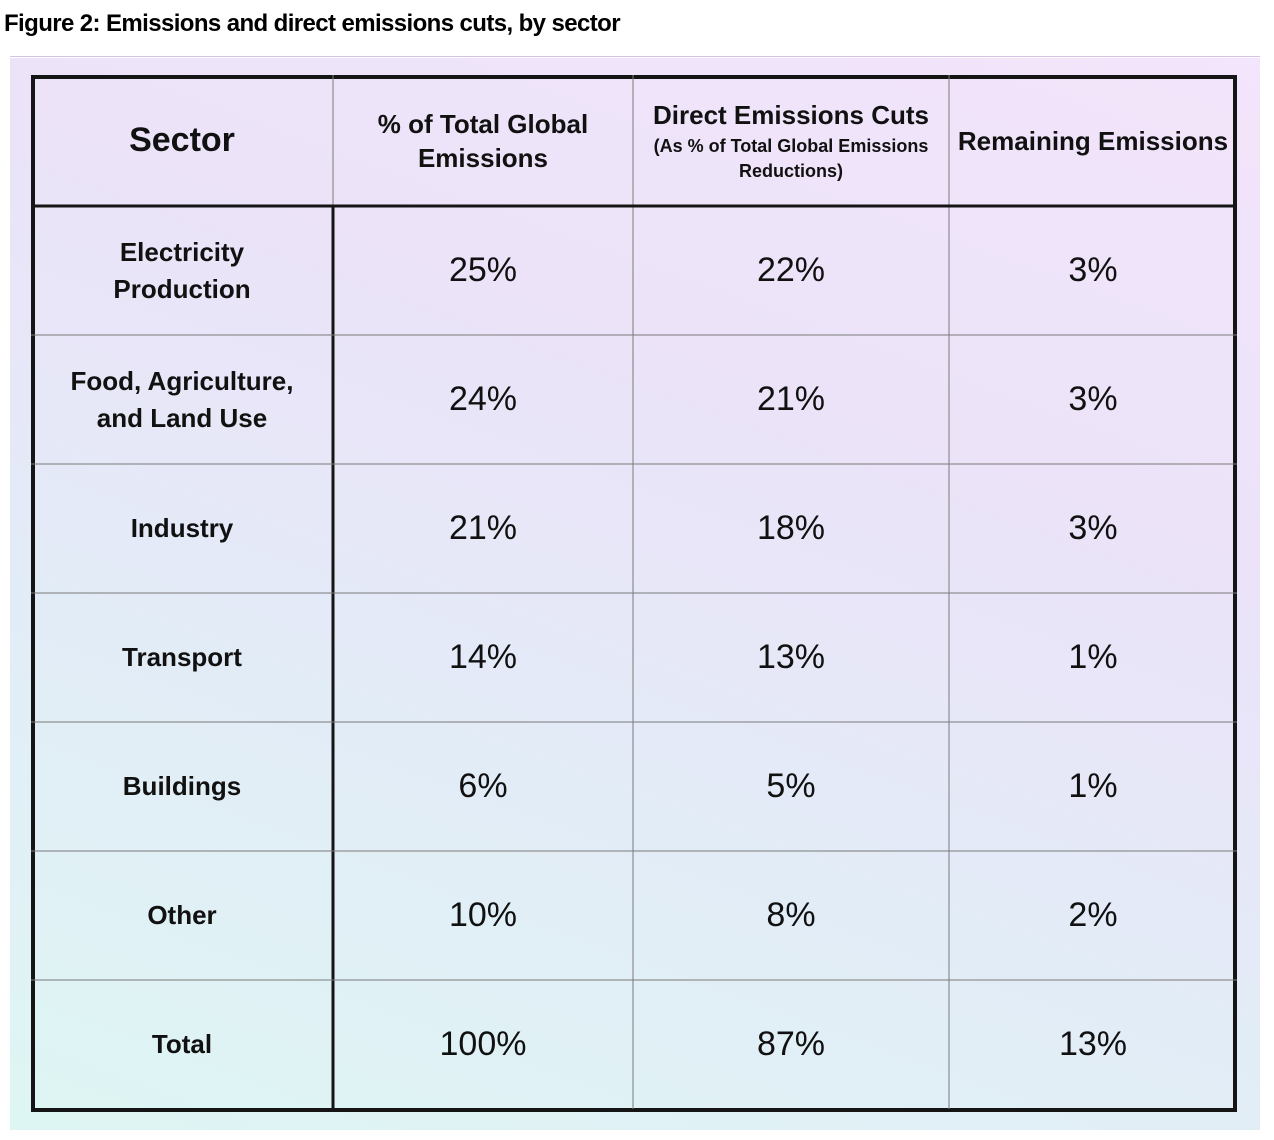 This screenshot has height=1140, width=1274. I want to click on total-share-cell: 14%, so click(483, 657).